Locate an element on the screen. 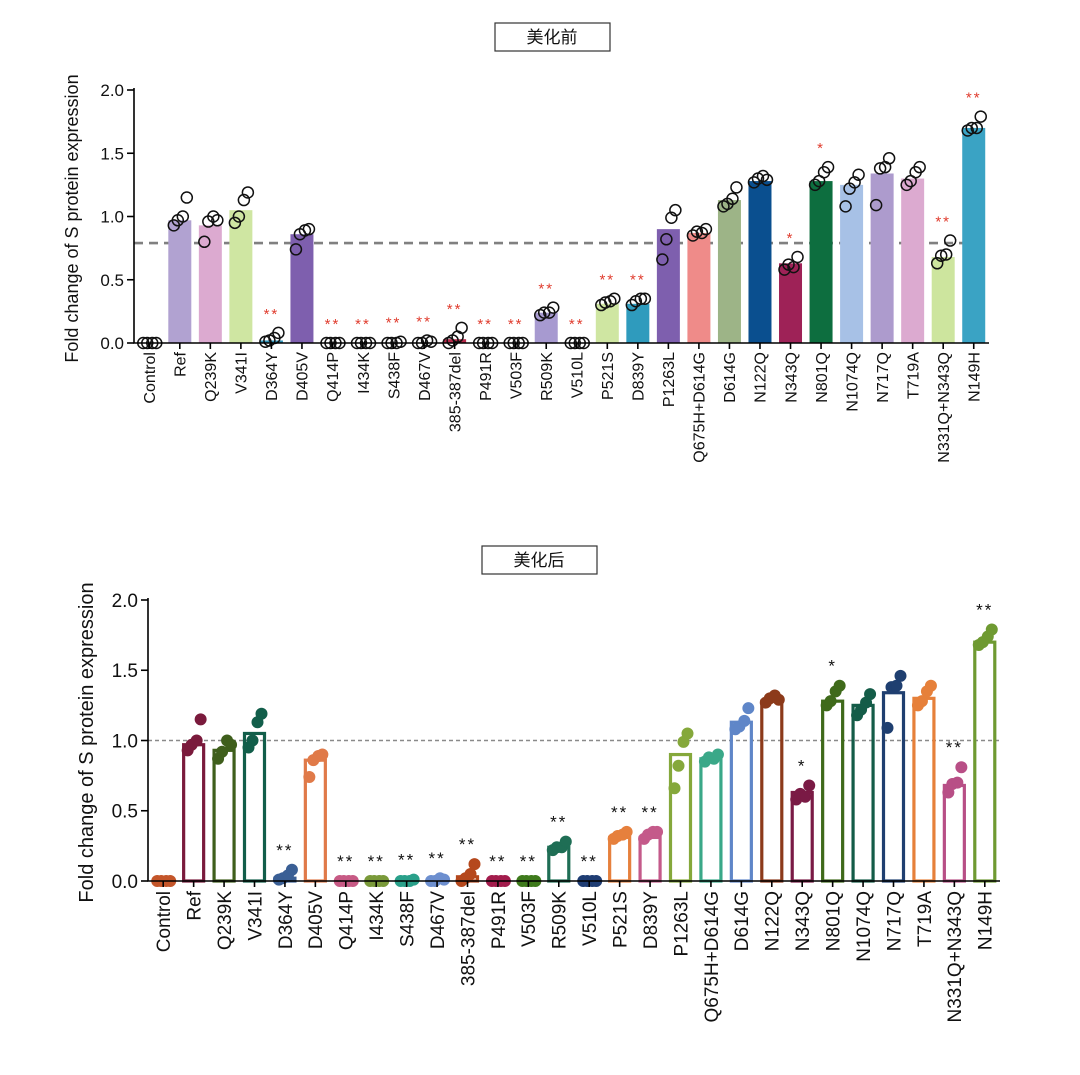 The width and height of the screenshot is (1080, 1075). x-tick-label: Q239K is located at coordinates (211, 377).